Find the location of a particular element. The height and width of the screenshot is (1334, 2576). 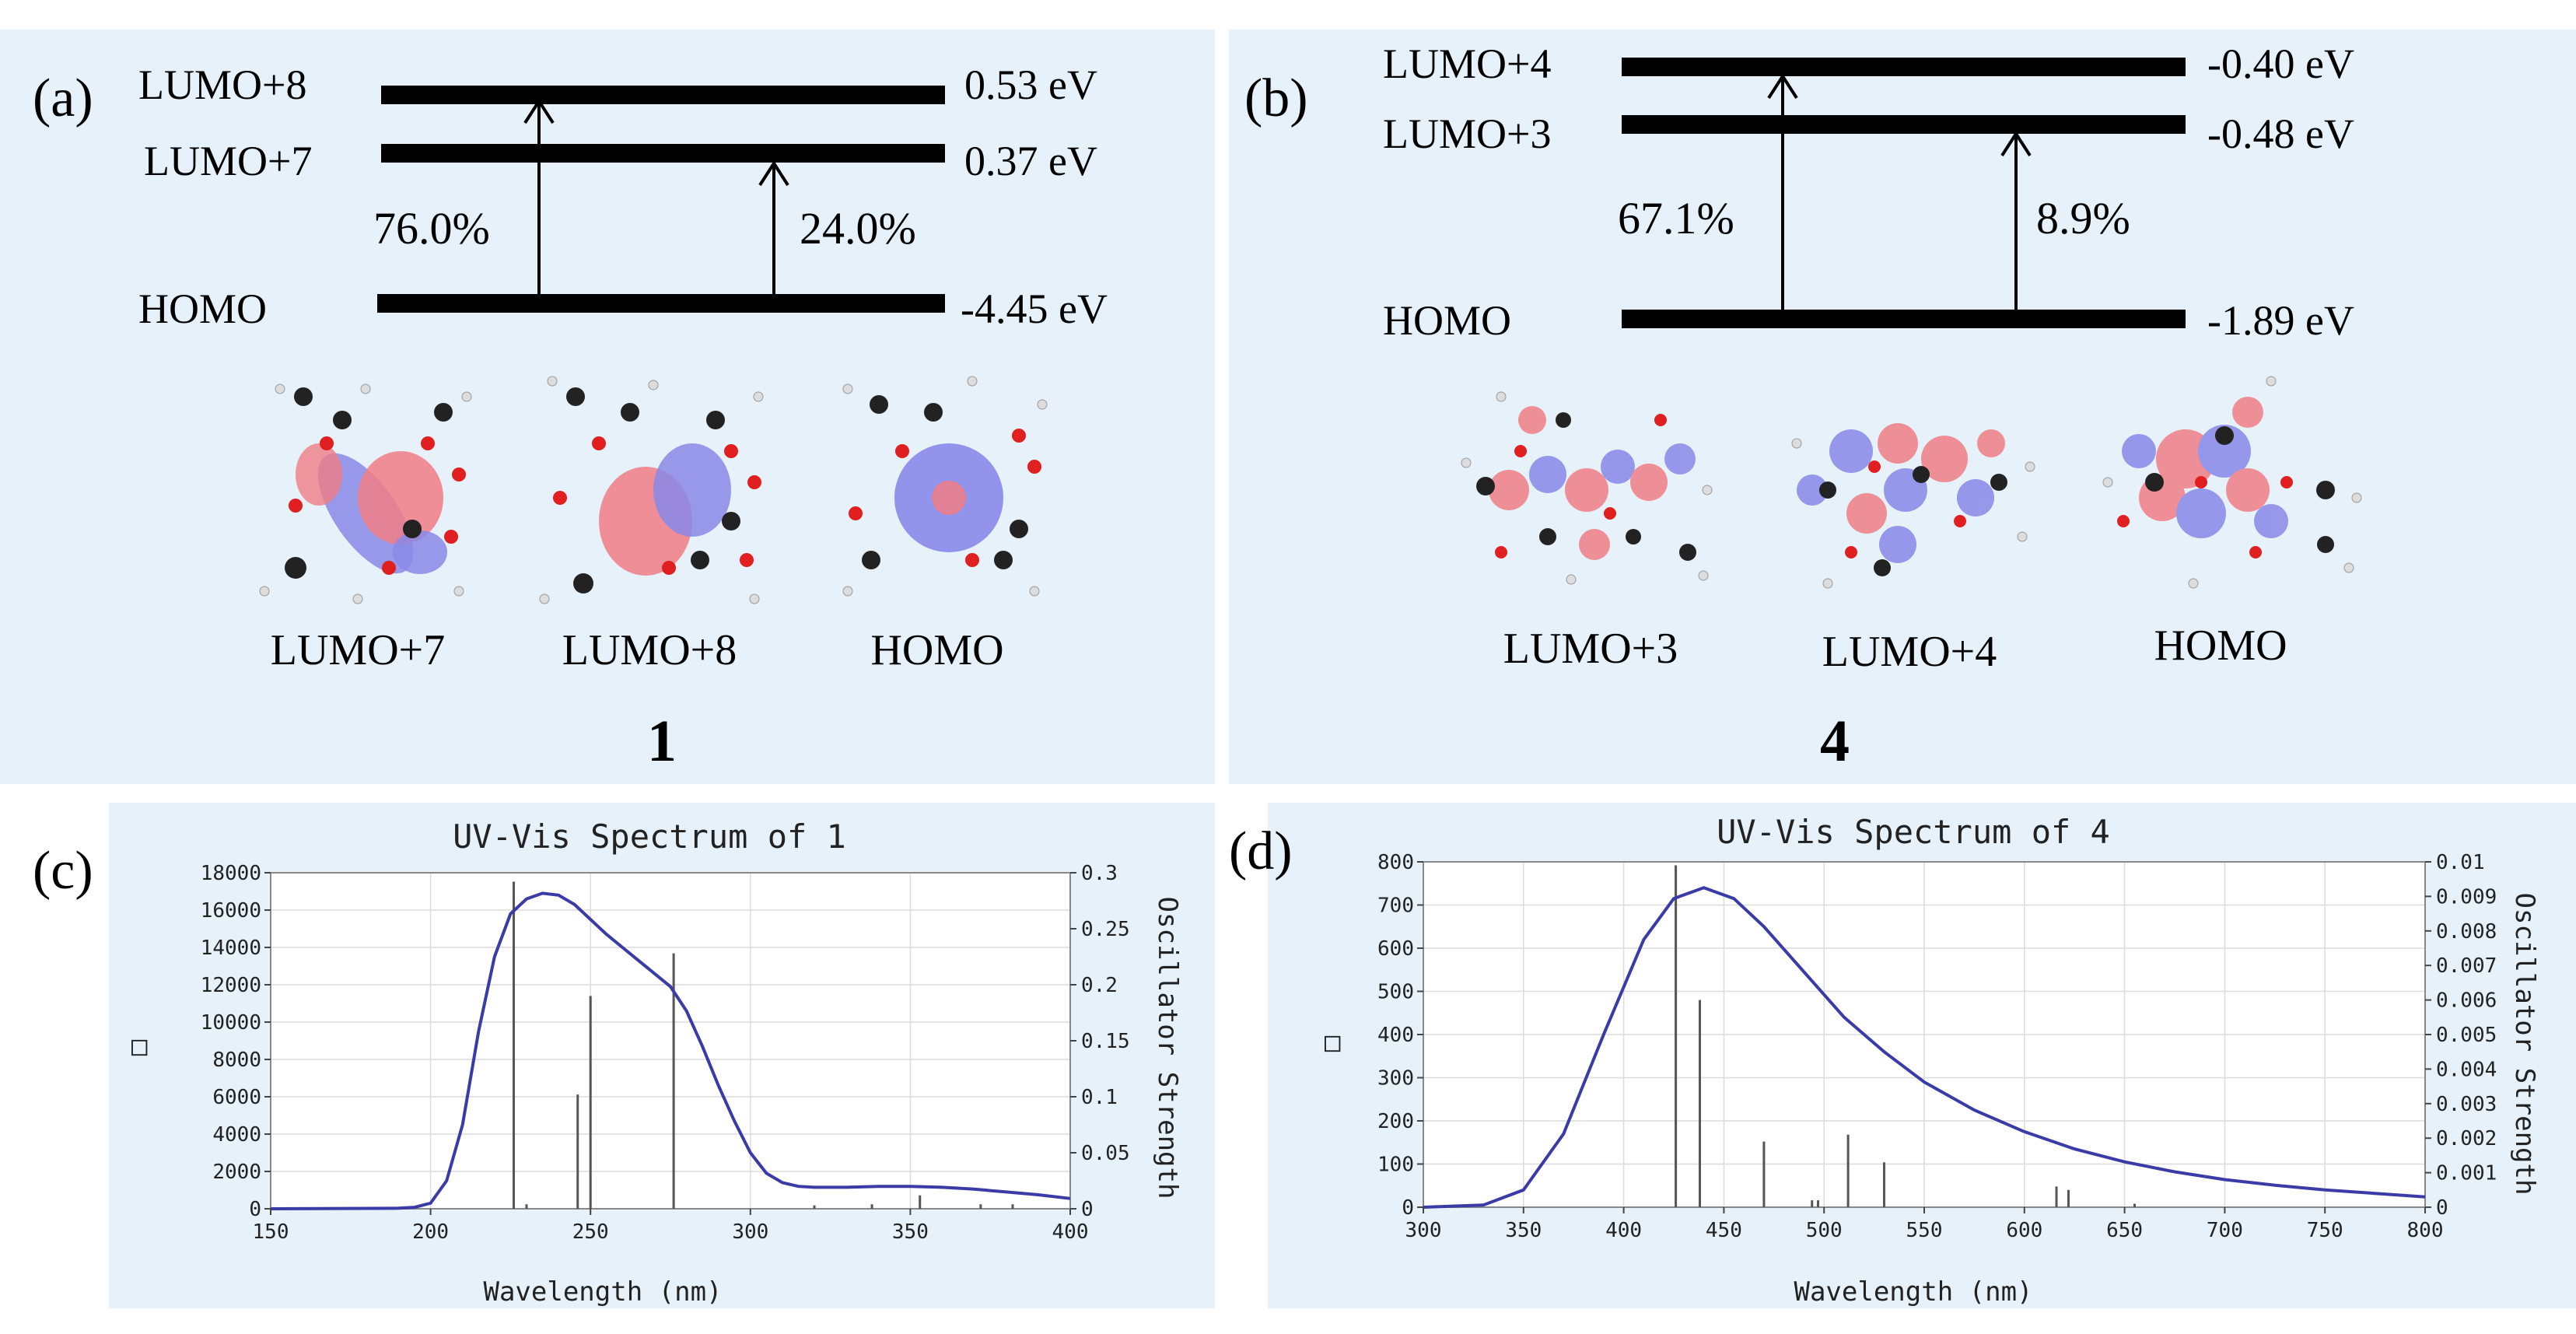

orbital-caption-a1: LUMO+7 is located at coordinates (358, 650).